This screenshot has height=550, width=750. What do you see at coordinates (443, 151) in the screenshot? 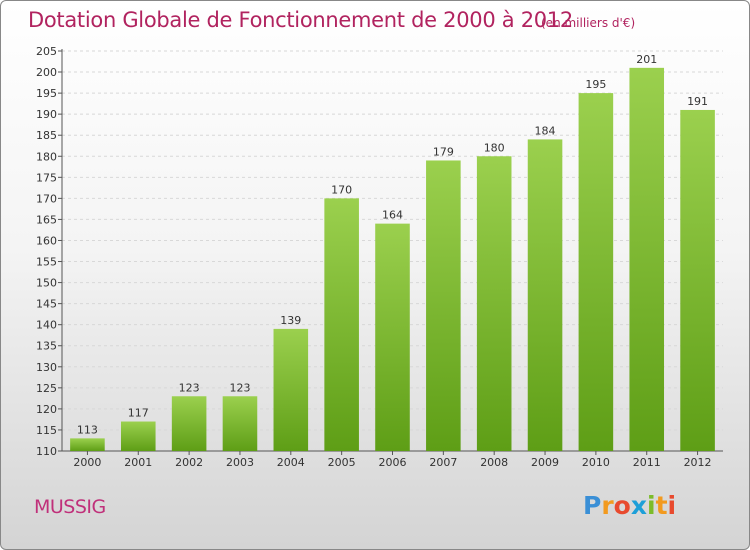
I see `data-label: 179` at bounding box center [443, 151].